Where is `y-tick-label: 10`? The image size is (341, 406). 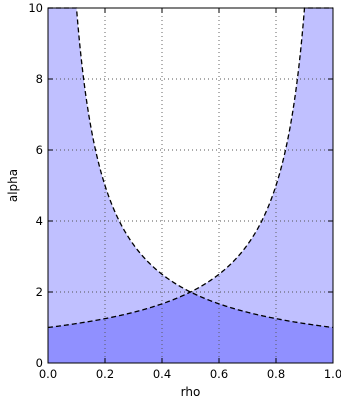 y-tick-label: 10 is located at coordinates (35, 8).